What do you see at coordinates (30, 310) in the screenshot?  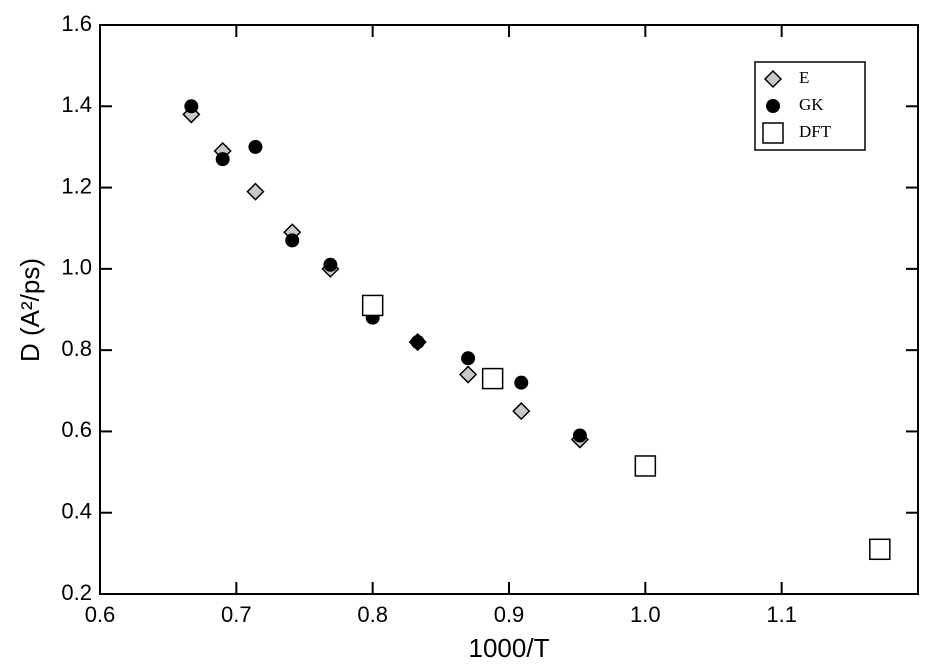 I see `y-axis-label: D (A²/ps)` at bounding box center [30, 310].